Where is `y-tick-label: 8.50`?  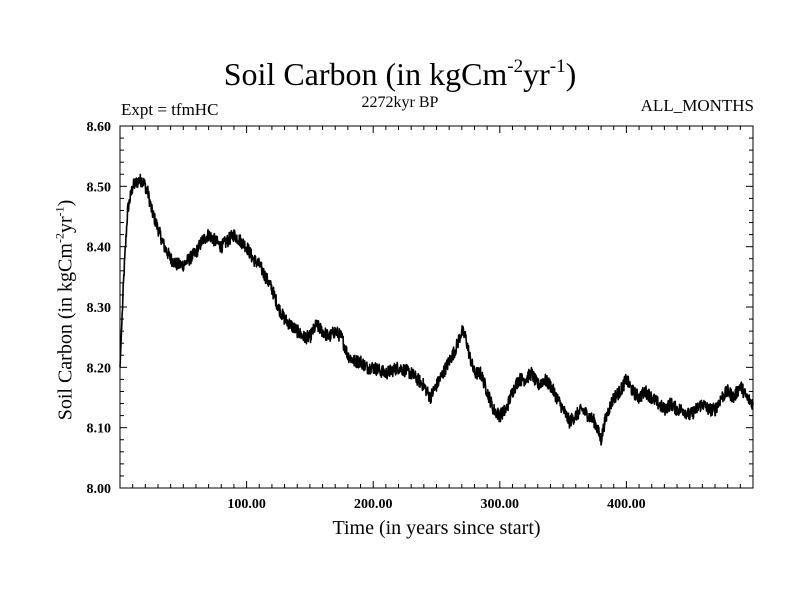 y-tick-label: 8.50 is located at coordinates (99, 187).